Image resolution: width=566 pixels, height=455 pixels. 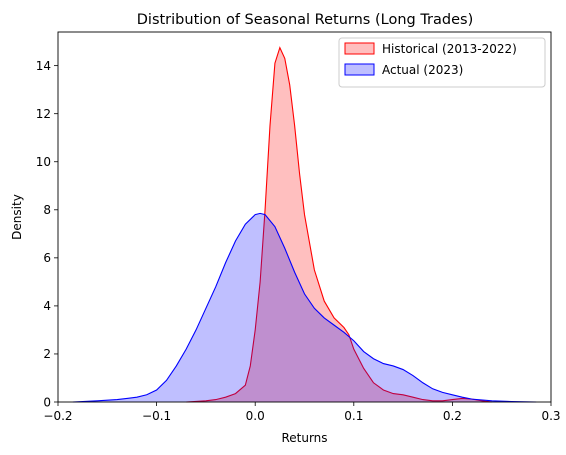 What do you see at coordinates (17, 217) in the screenshot?
I see `y-axis-label: Density` at bounding box center [17, 217].